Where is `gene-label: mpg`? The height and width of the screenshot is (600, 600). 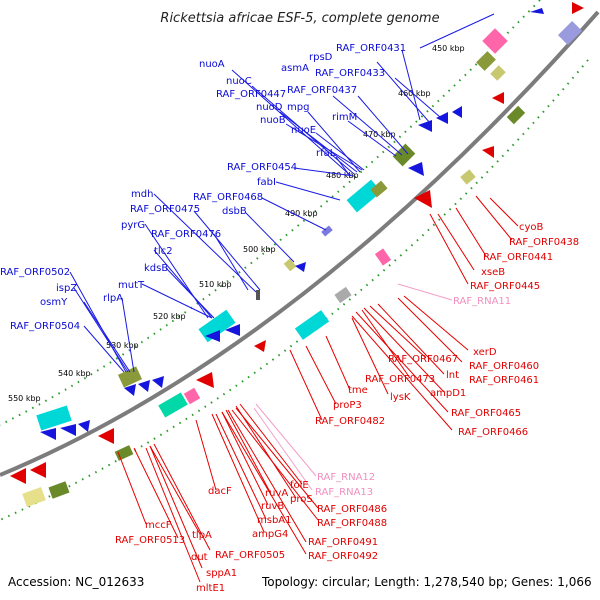 gene-label: mpg is located at coordinates (298, 107).